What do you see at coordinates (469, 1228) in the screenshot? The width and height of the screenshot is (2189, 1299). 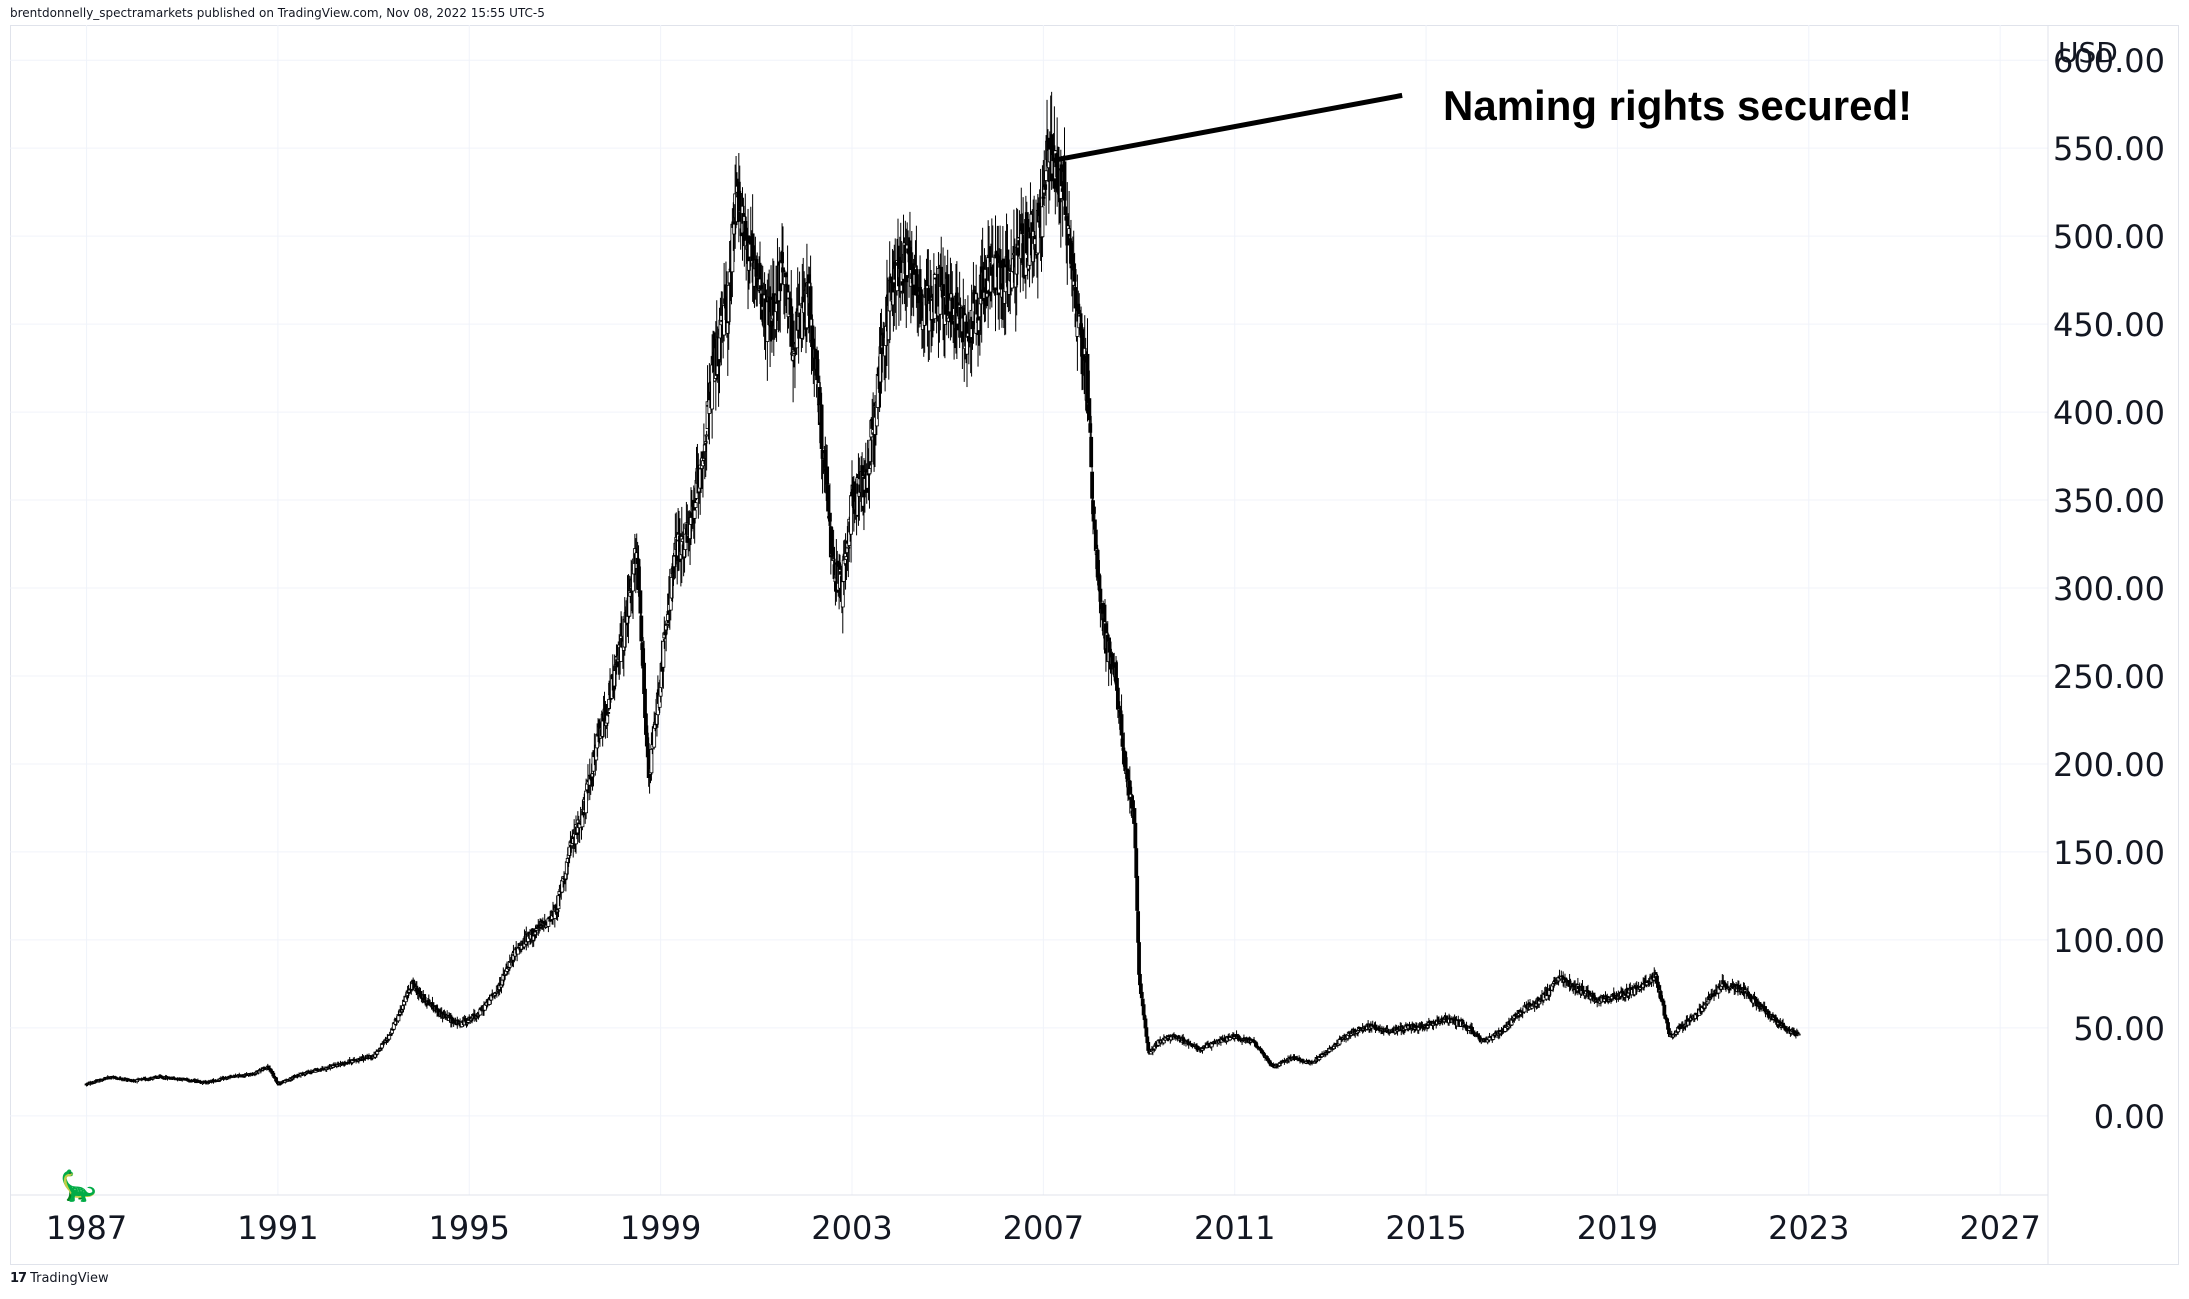 I see `x-tick-label: 1995` at bounding box center [469, 1228].